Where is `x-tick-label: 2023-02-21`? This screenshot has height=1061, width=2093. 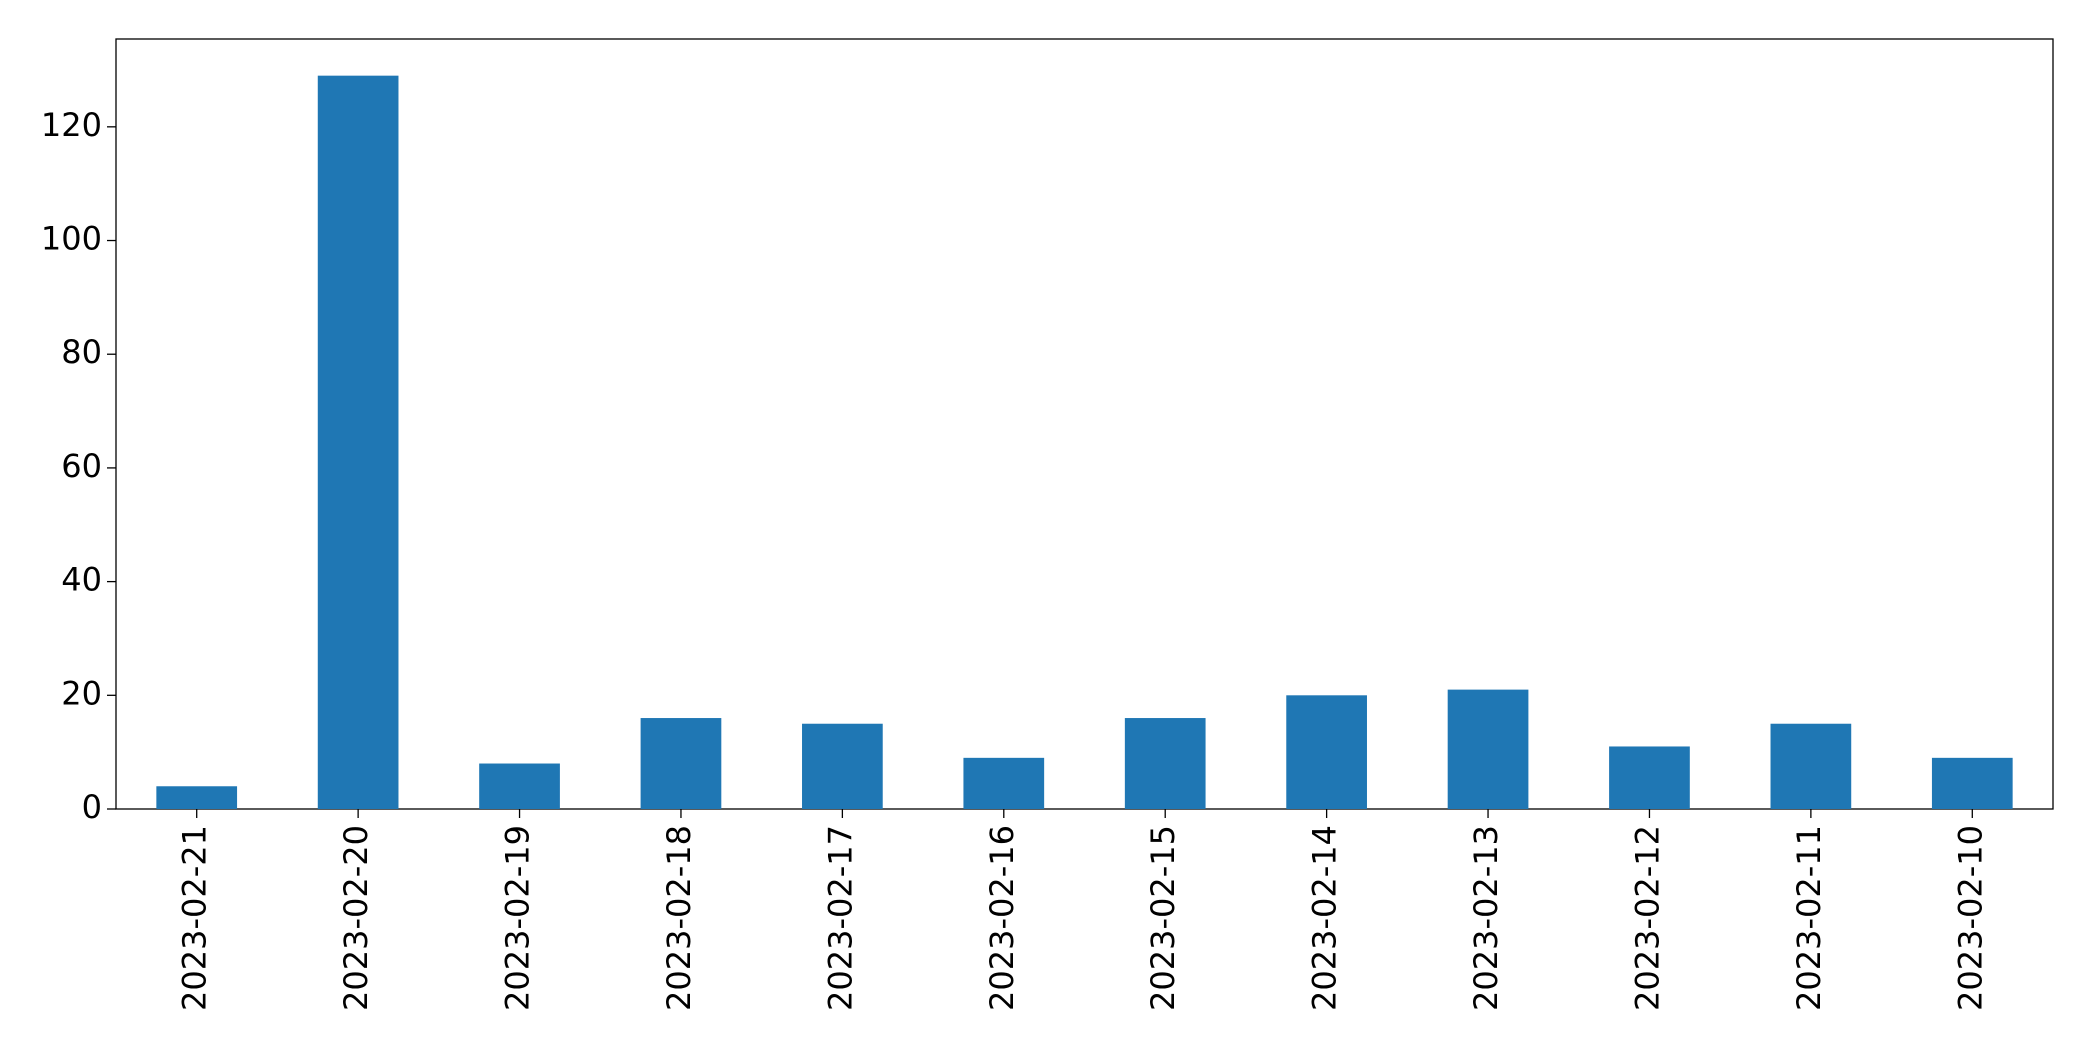
x-tick-label: 2023-02-21 is located at coordinates (195, 918).